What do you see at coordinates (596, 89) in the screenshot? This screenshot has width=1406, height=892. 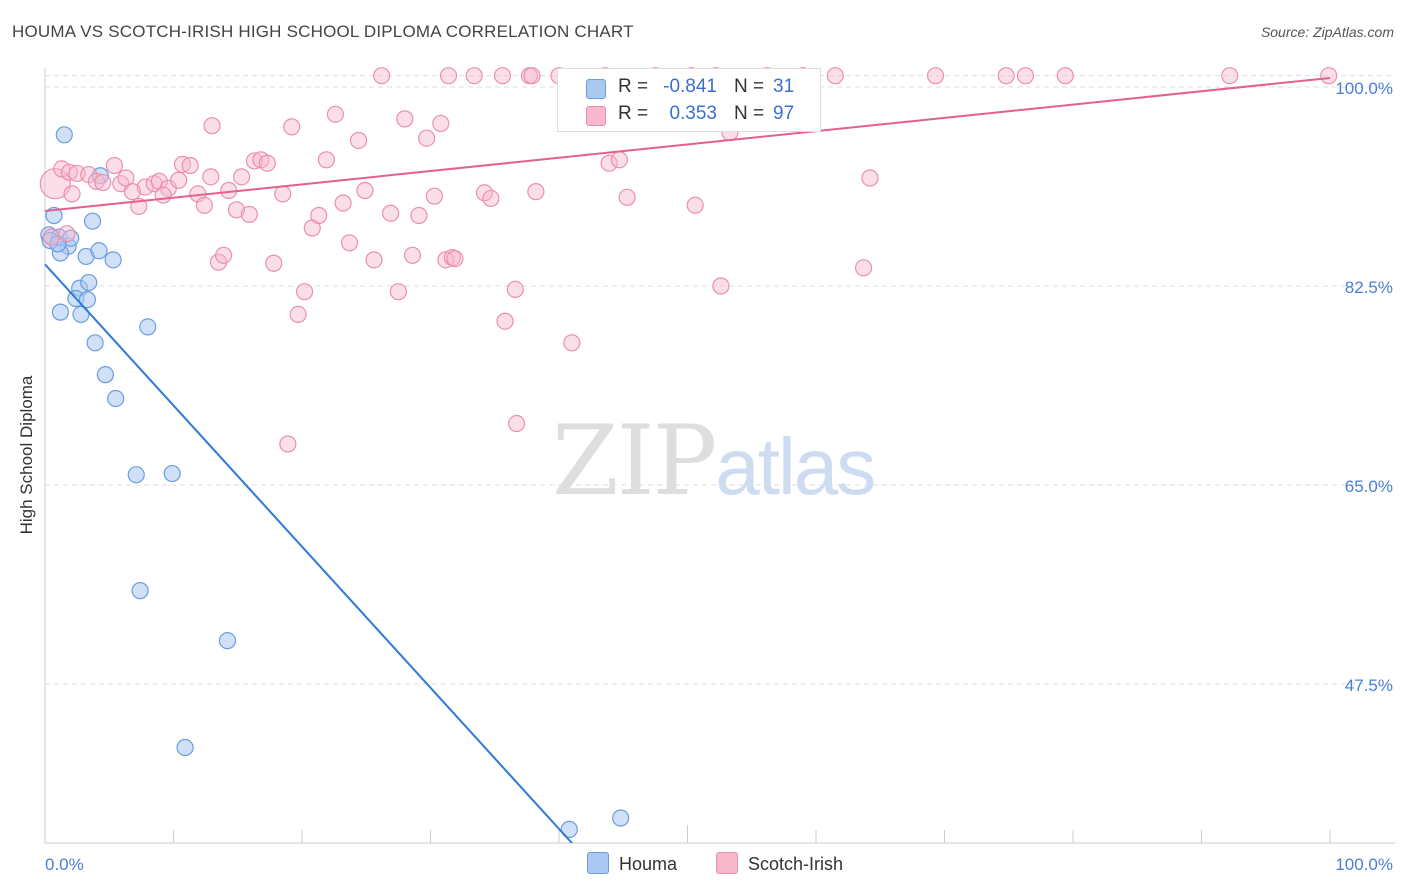 I see `houma-swatch` at bounding box center [596, 89].